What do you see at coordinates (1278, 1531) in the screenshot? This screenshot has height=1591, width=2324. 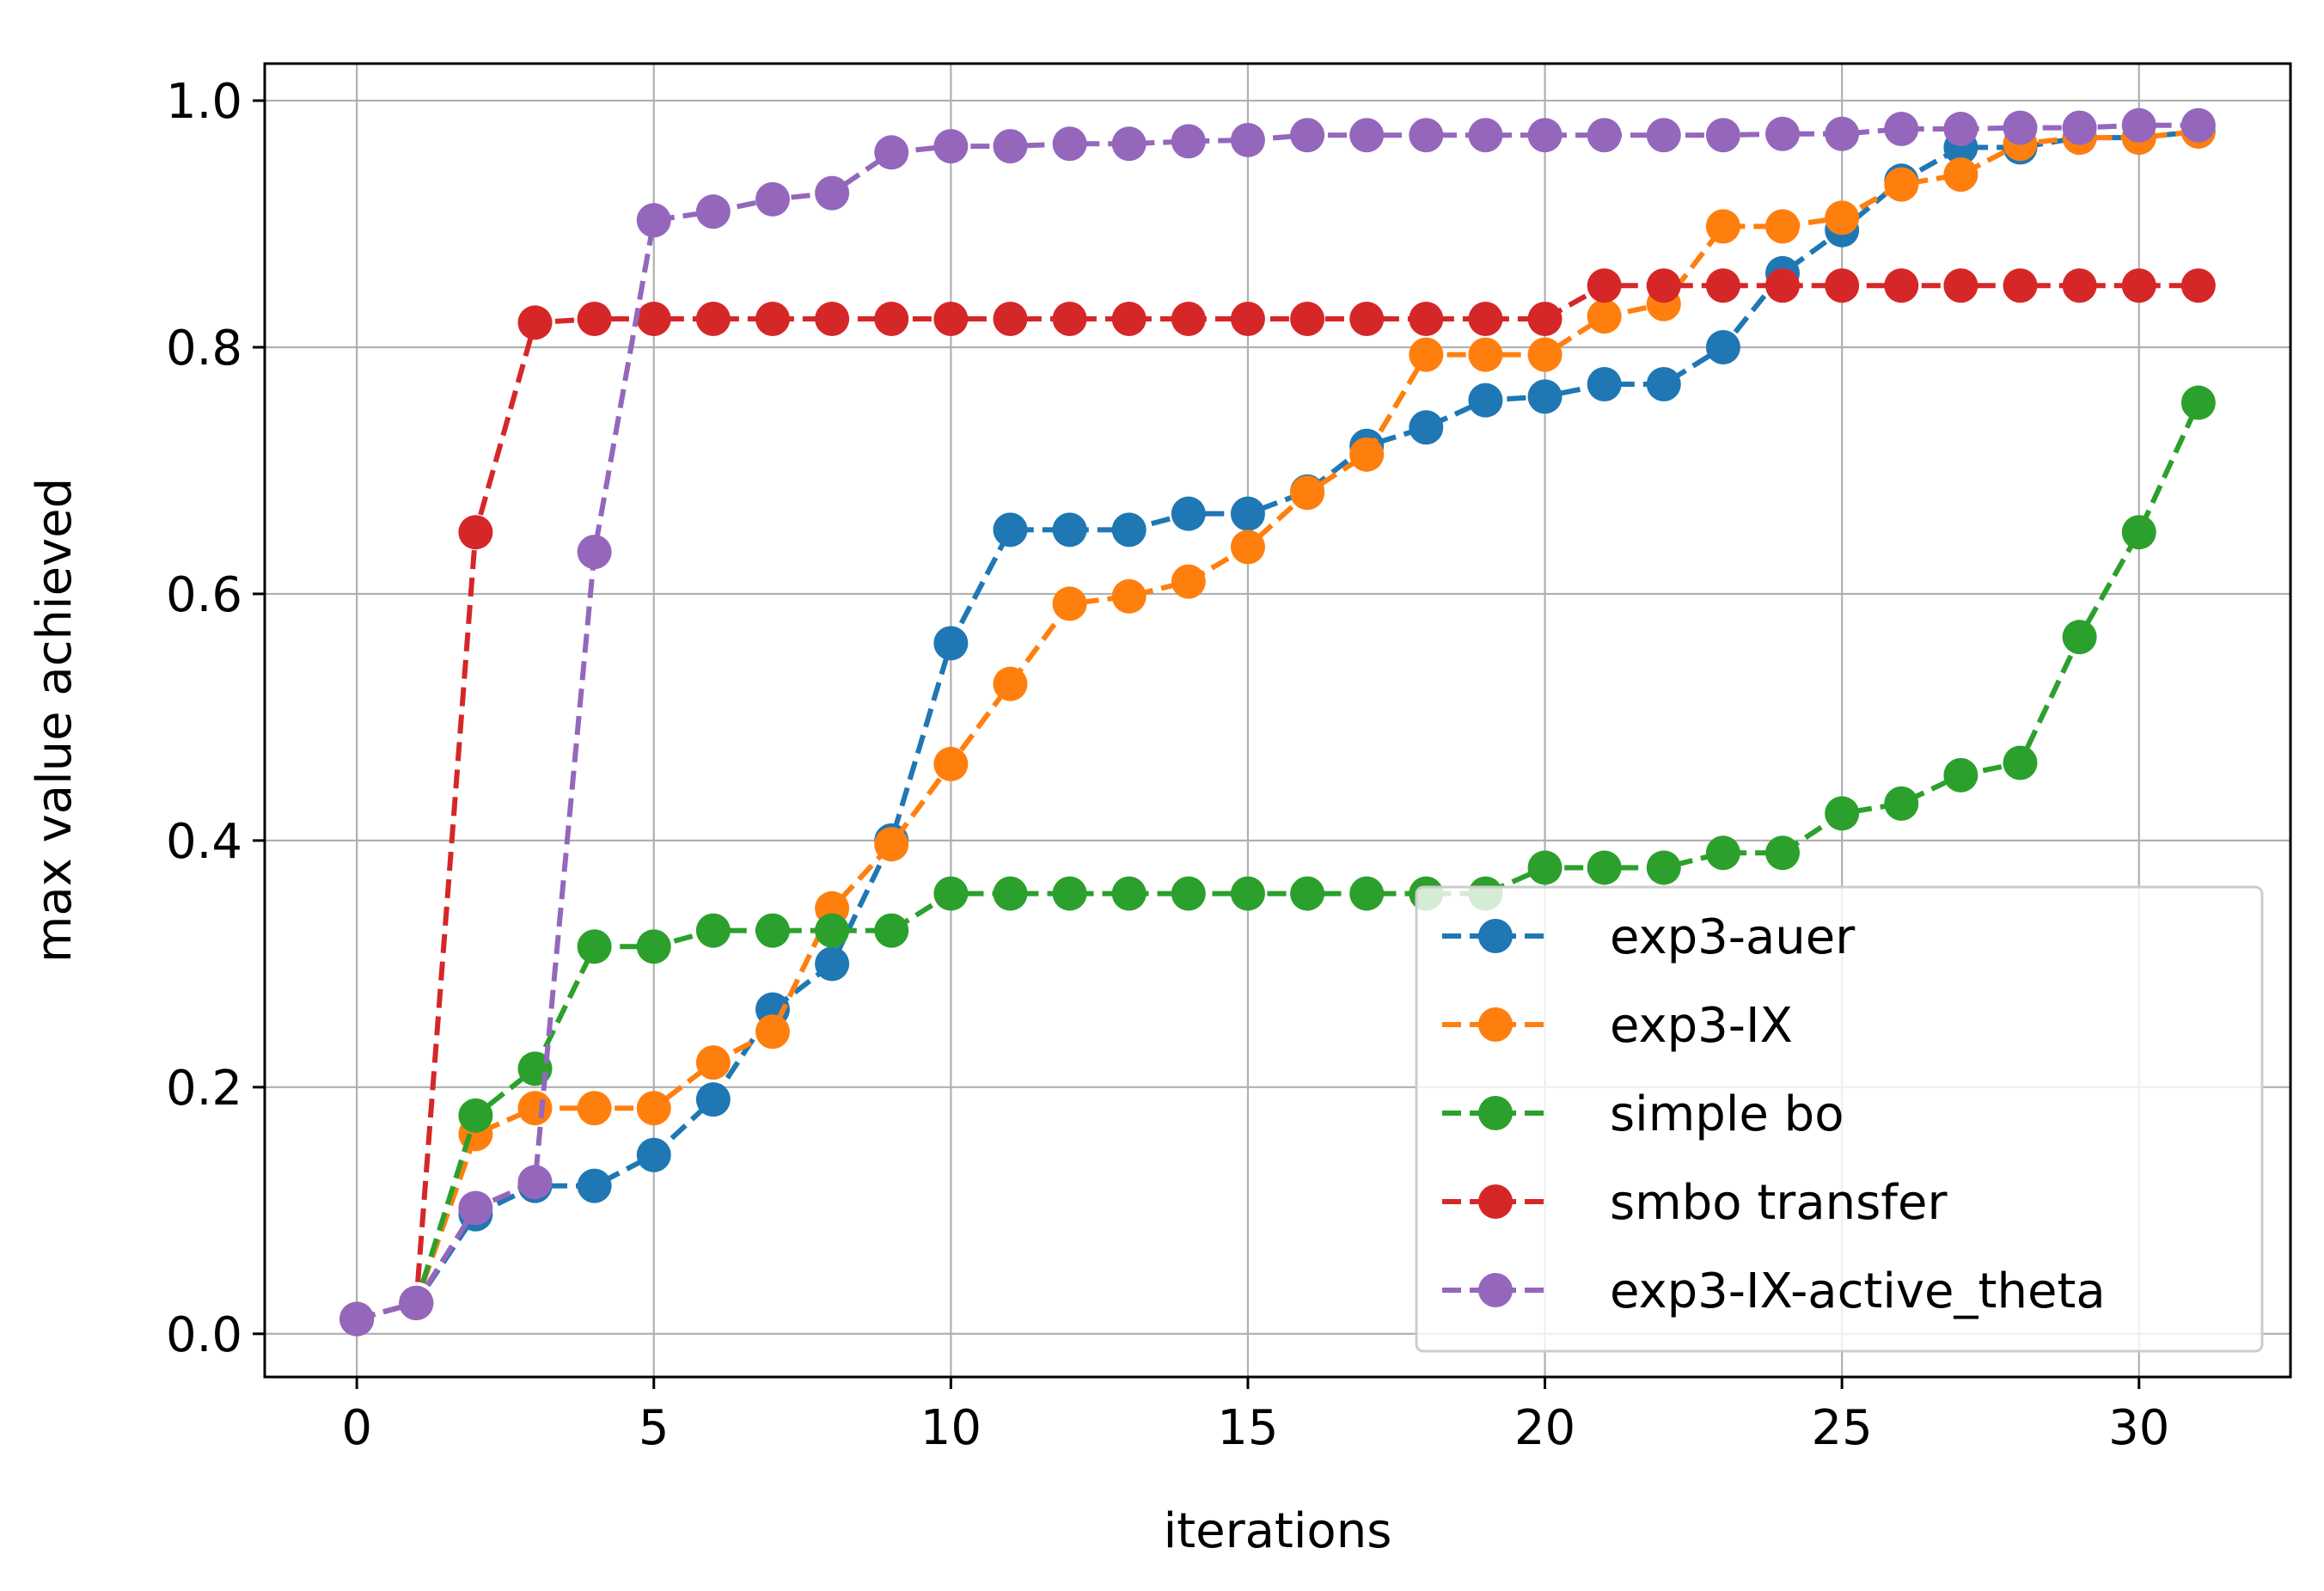 I see `x-axis-label: iterations` at bounding box center [1278, 1531].